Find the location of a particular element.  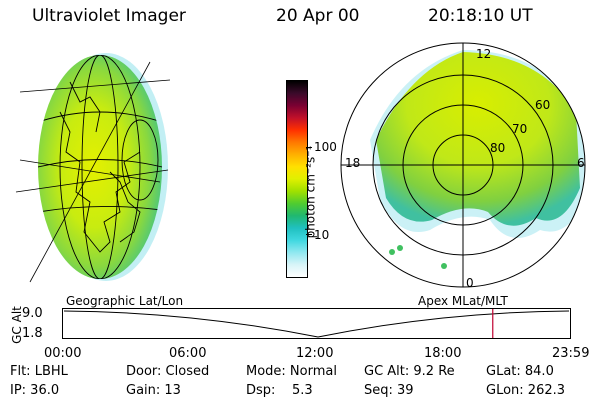

gain-info: Gain: 13 is located at coordinates (153, 390).